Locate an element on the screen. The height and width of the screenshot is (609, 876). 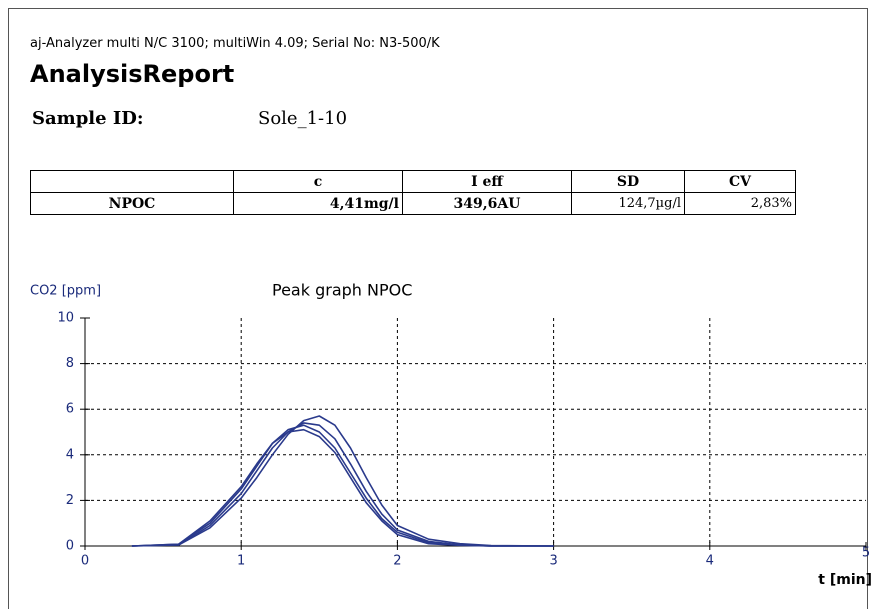
y-tick-label: 4 is located at coordinates (70, 454).